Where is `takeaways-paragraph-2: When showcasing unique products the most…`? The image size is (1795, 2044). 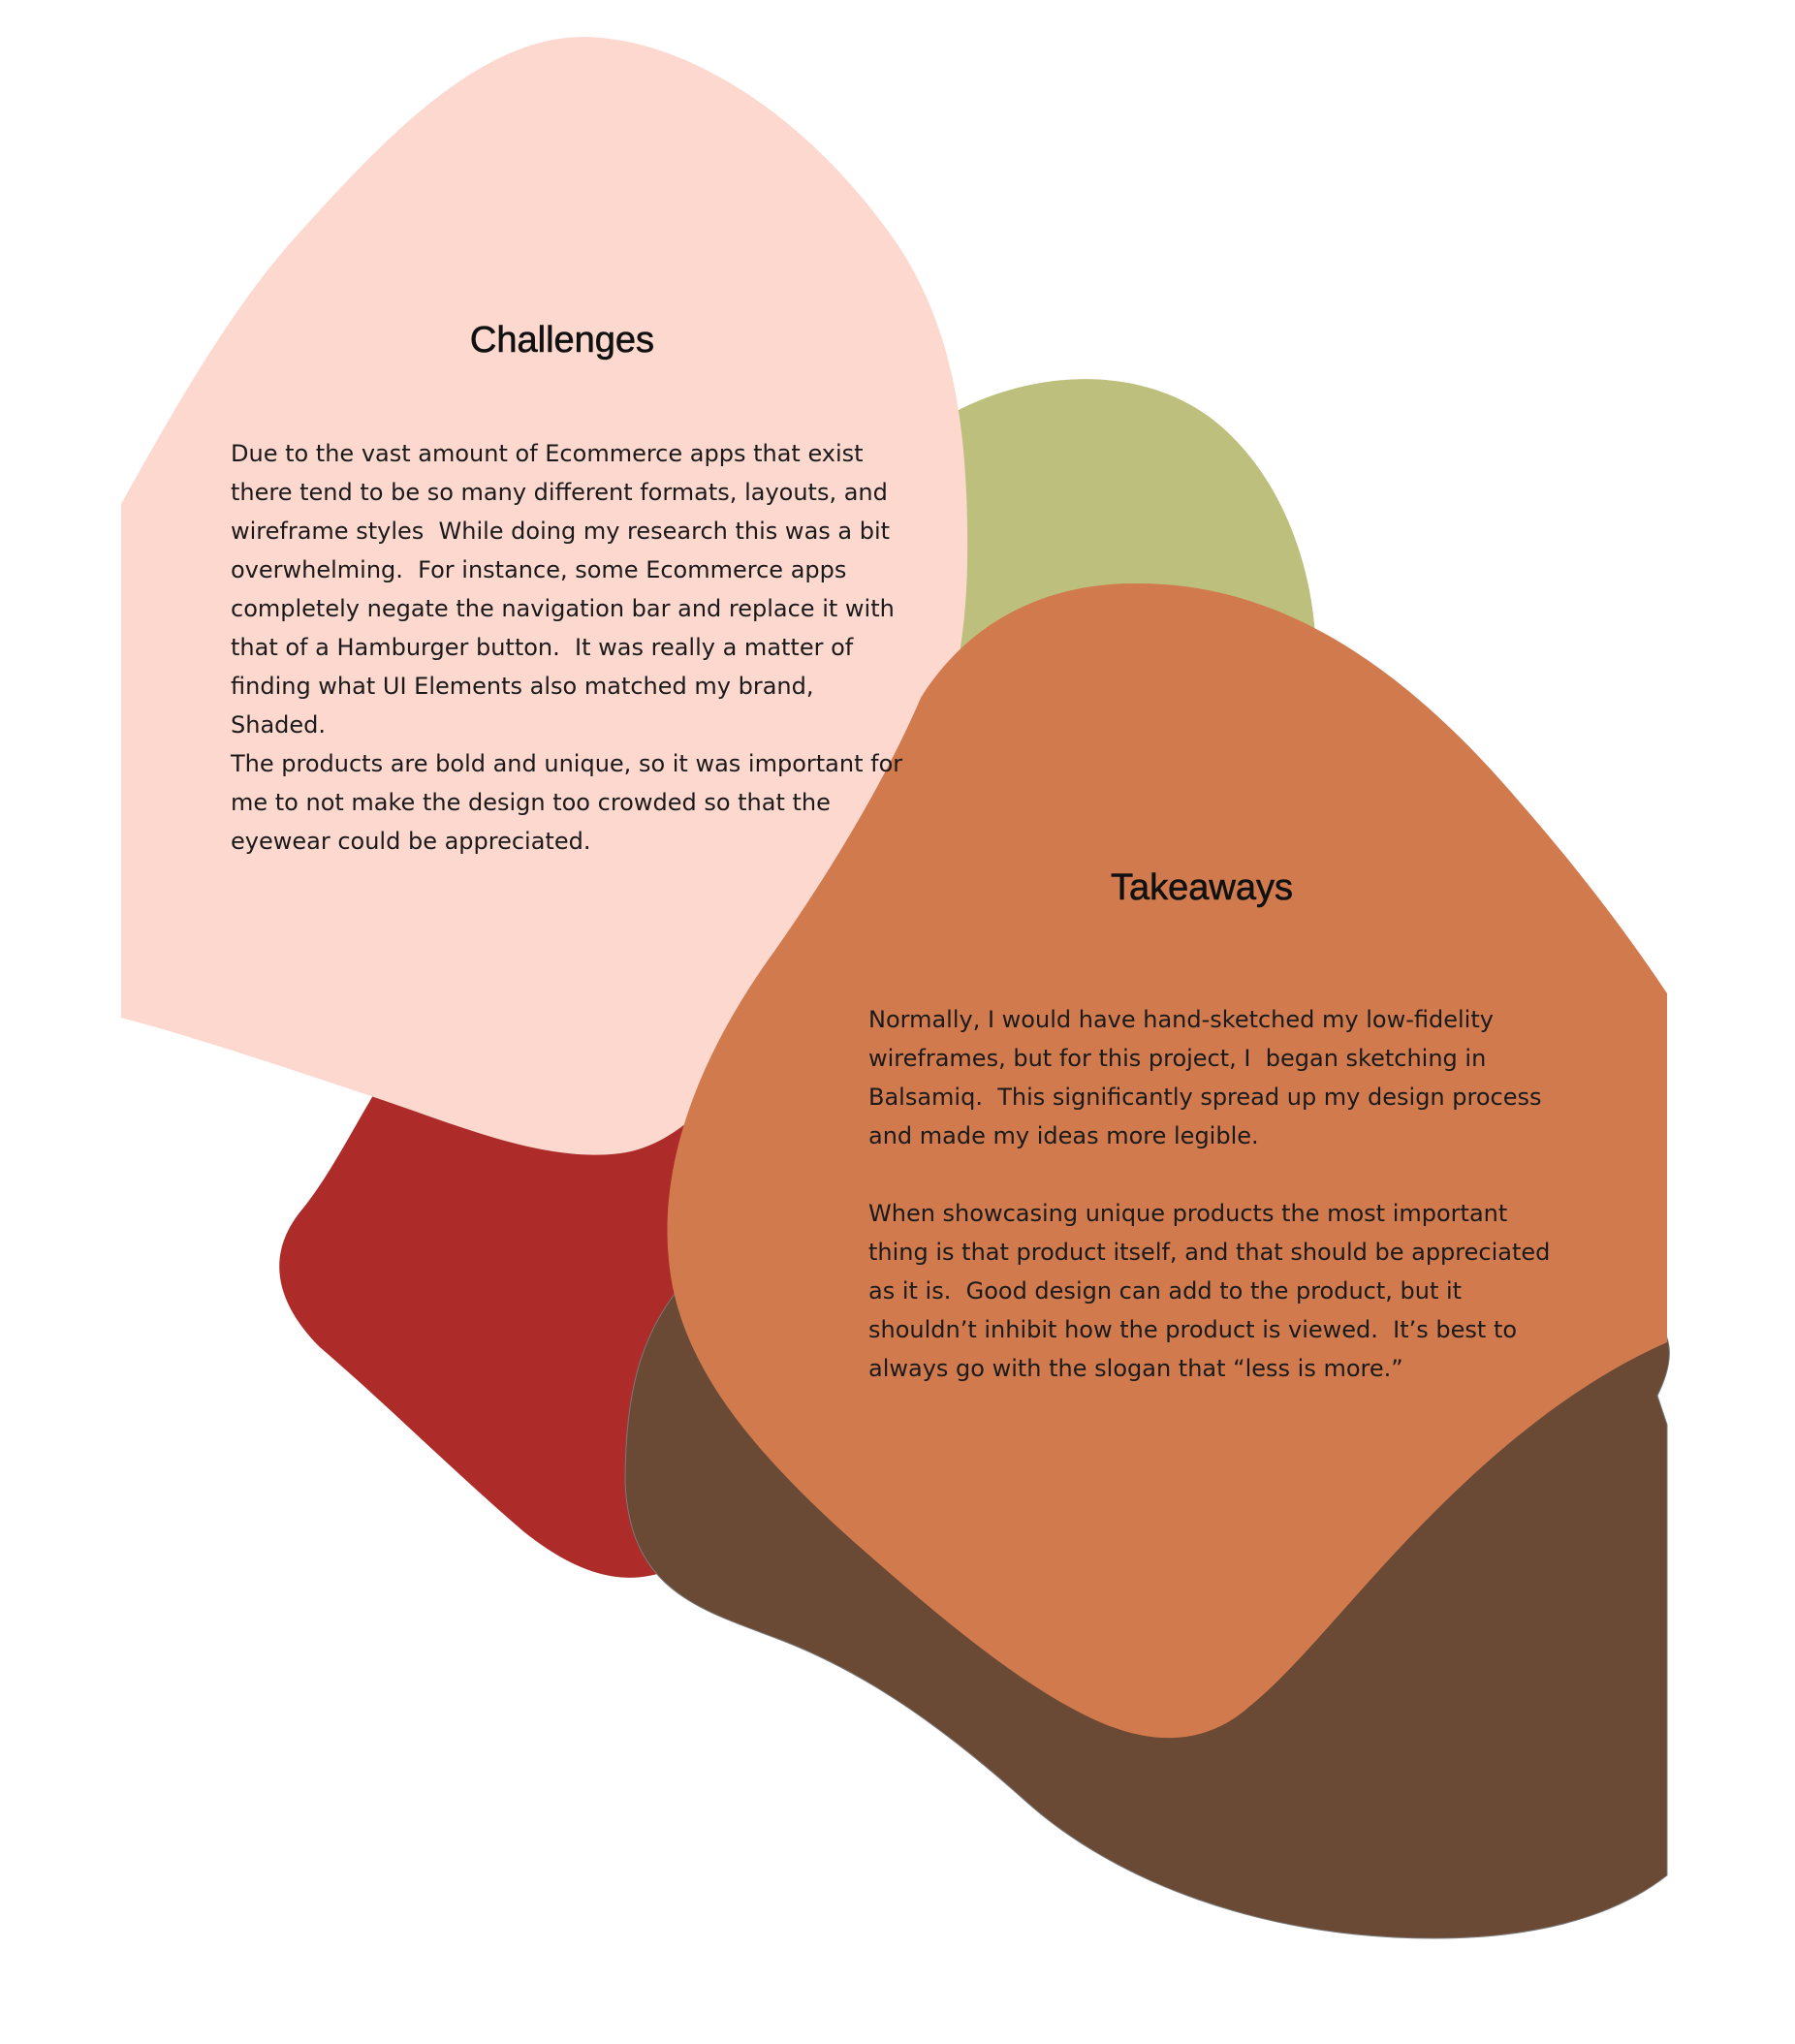 takeaways-paragraph-2: When showcasing unique products the most… is located at coordinates (1209, 1291).